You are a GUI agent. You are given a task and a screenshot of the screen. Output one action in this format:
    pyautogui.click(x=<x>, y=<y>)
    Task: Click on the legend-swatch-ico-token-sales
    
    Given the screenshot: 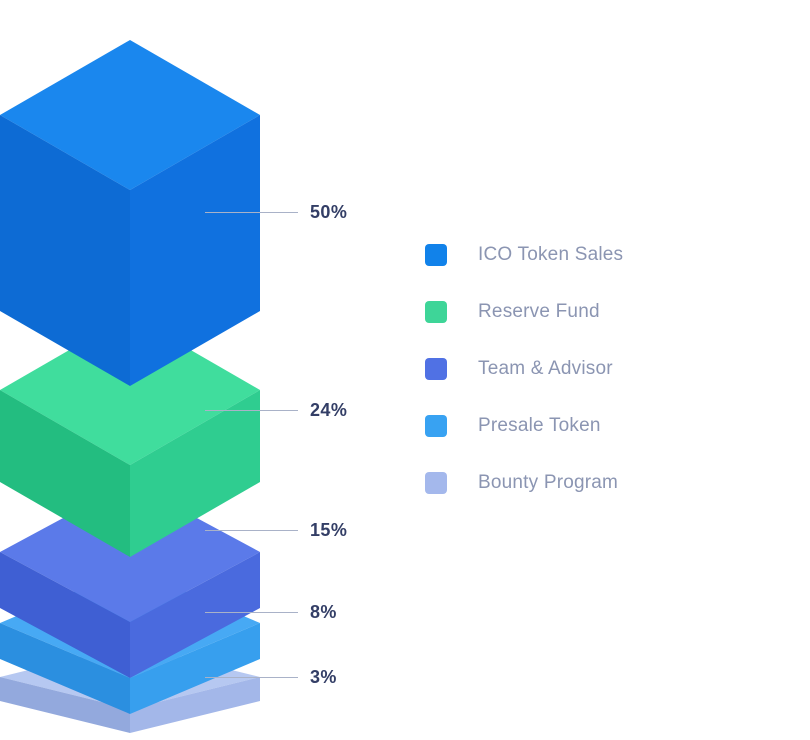 What is the action you would take?
    pyautogui.click(x=436, y=254)
    